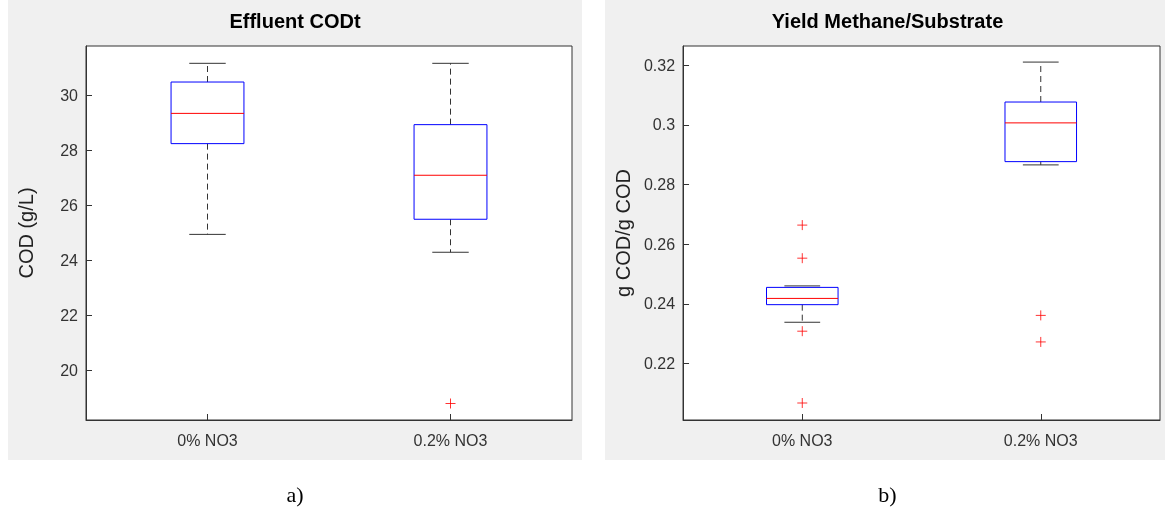  I want to click on y-tick-label: 26, so click(69, 205).